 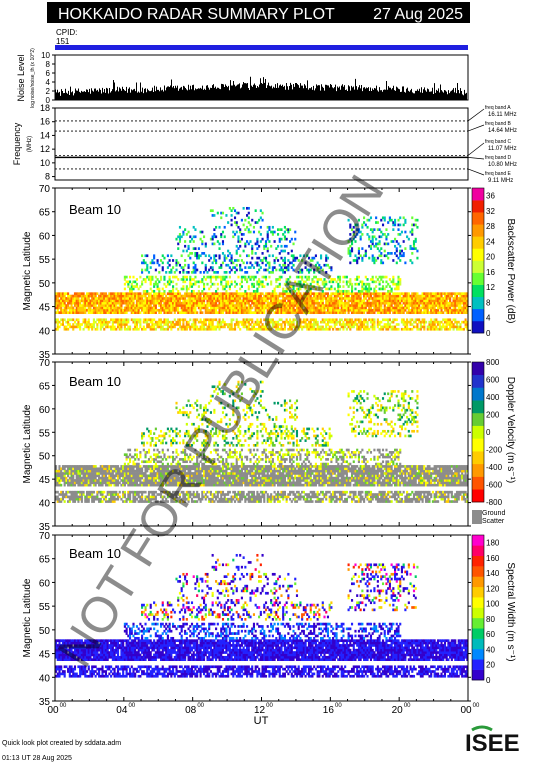 What do you see at coordinates (48, 100) in the screenshot?
I see `noise-tick-label: 0` at bounding box center [48, 100].